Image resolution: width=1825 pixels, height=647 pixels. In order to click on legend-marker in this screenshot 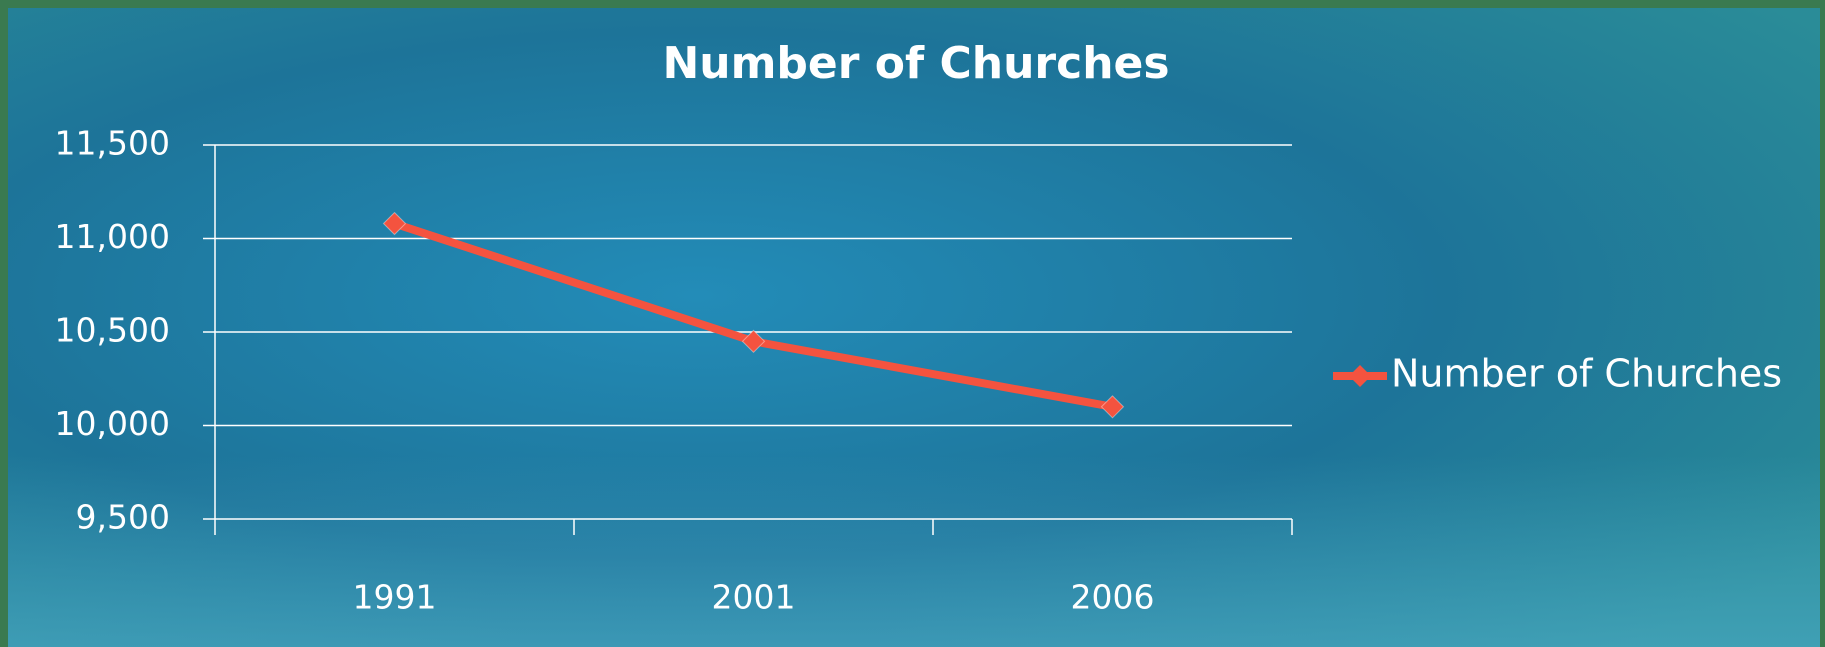, I will do `click(1360, 376)`.